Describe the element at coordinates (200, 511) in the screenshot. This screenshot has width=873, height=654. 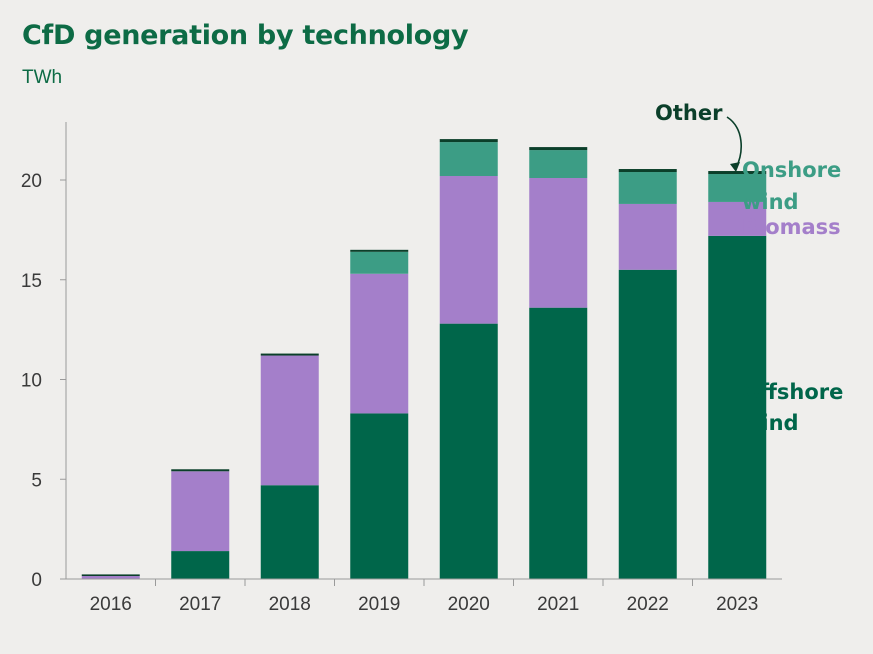
I see `bar-biomass-2017` at that location.